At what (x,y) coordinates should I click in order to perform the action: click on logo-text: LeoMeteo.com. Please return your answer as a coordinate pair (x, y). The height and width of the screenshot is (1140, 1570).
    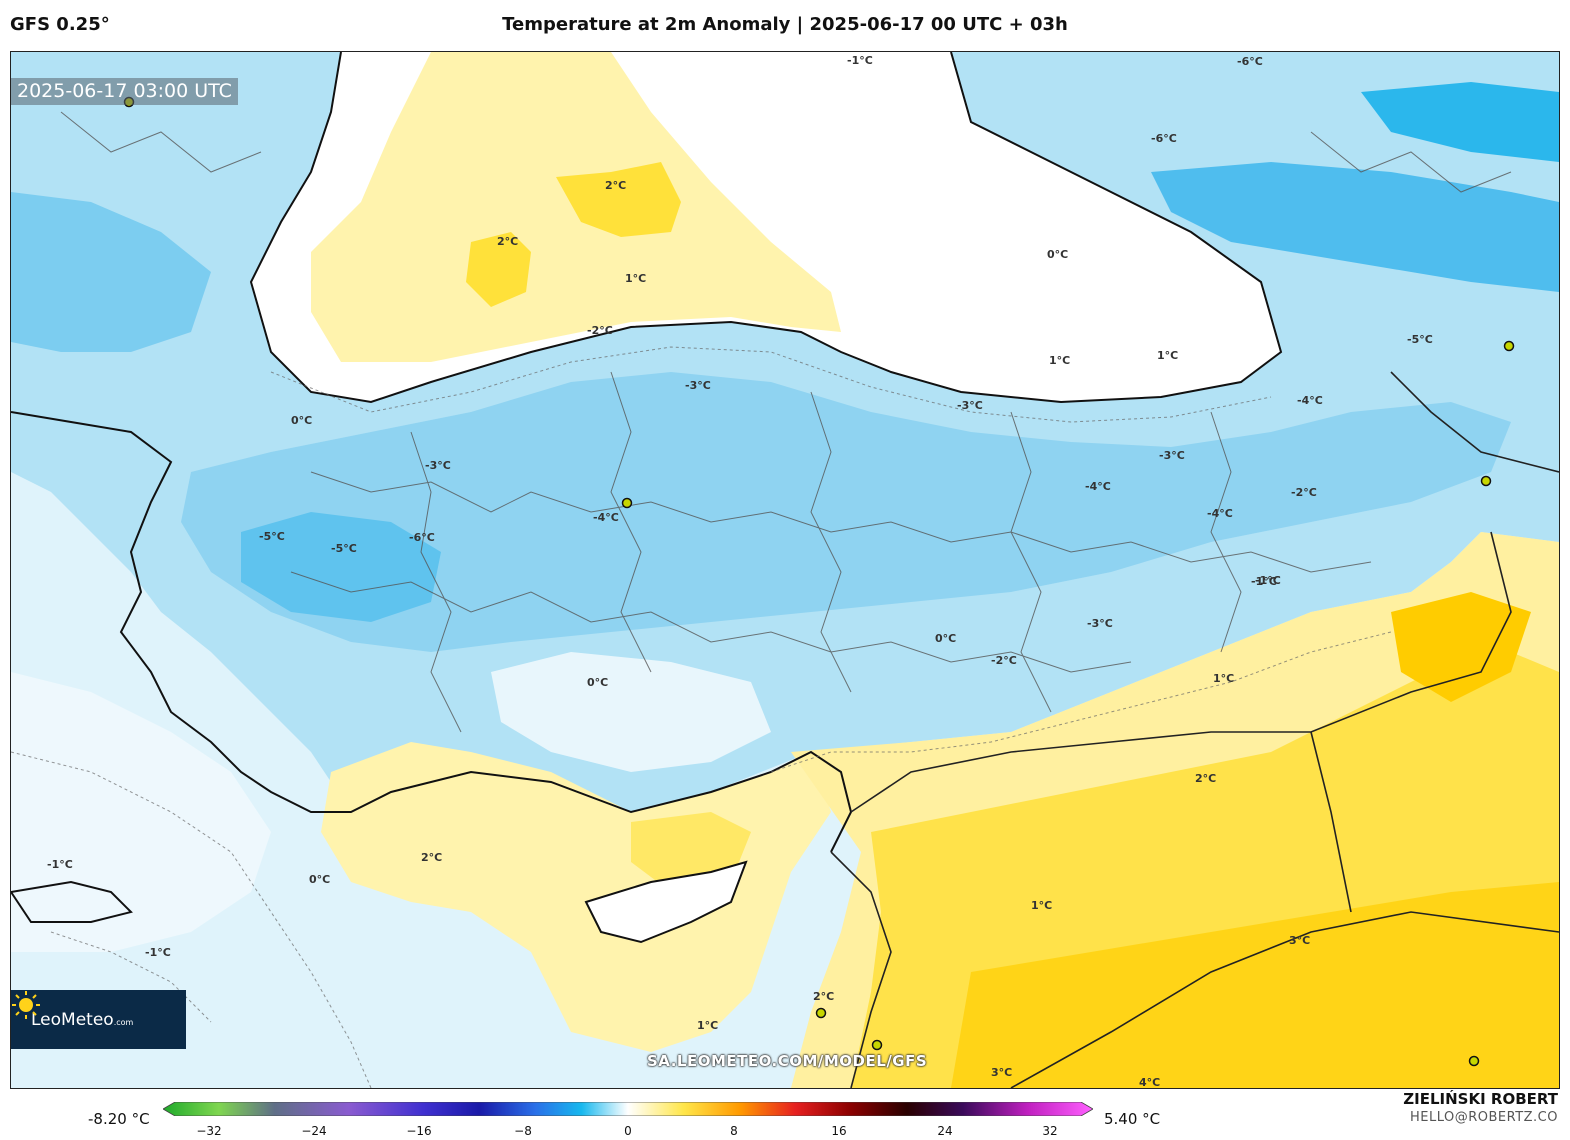
    Looking at the image, I should click on (82, 1019).